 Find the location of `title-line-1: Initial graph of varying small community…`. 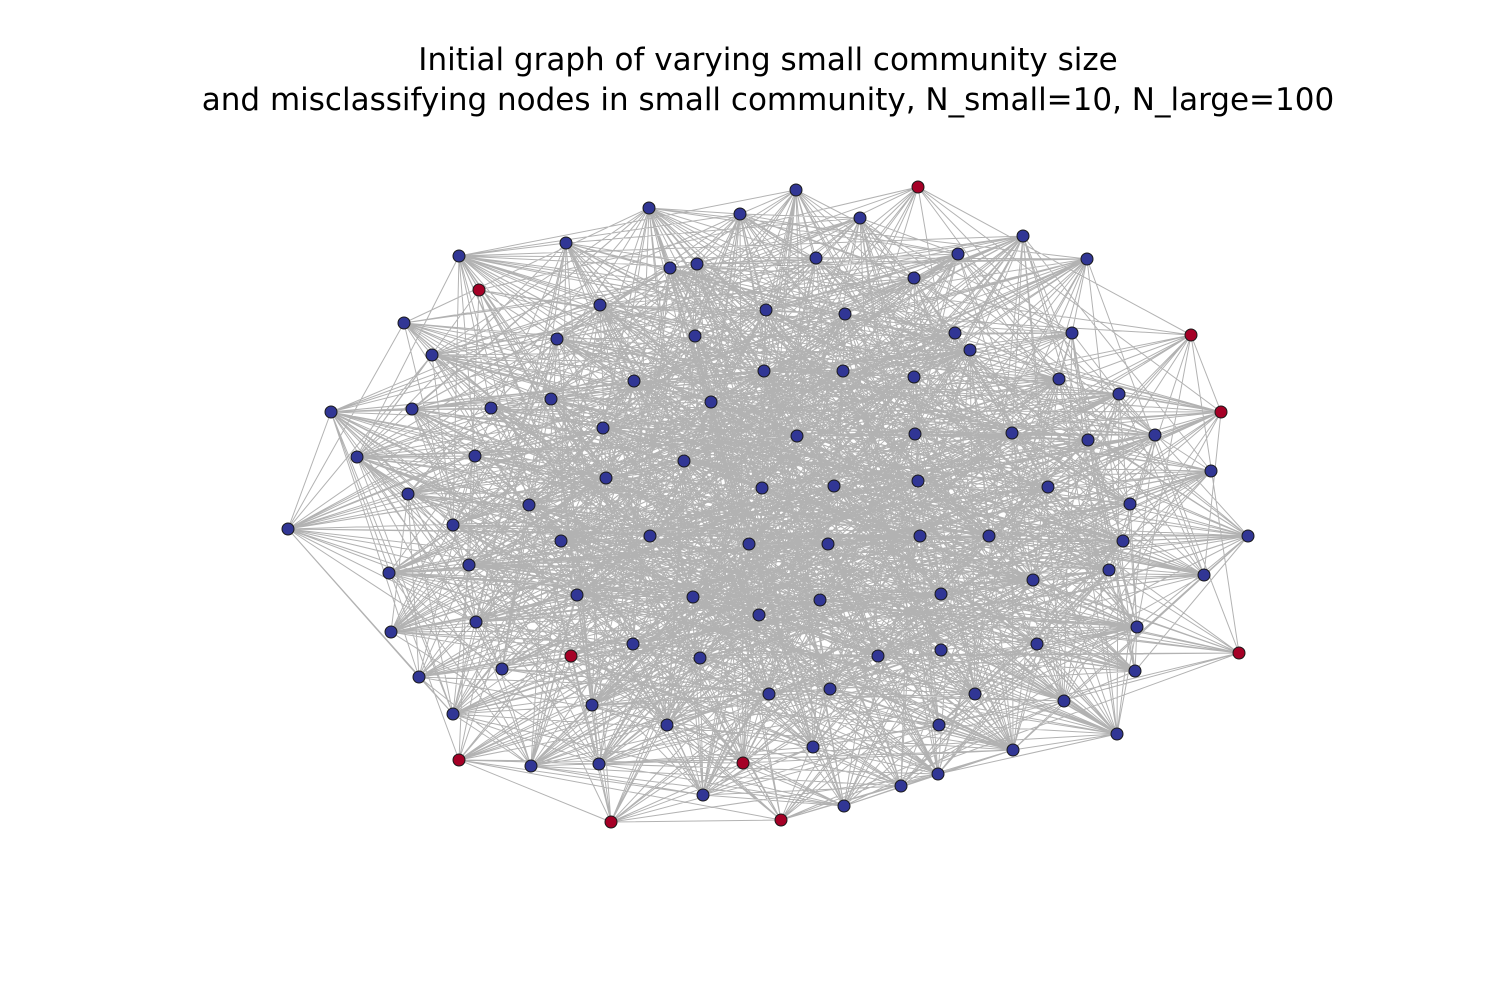

title-line-1: Initial graph of varying small community… is located at coordinates (768, 60).